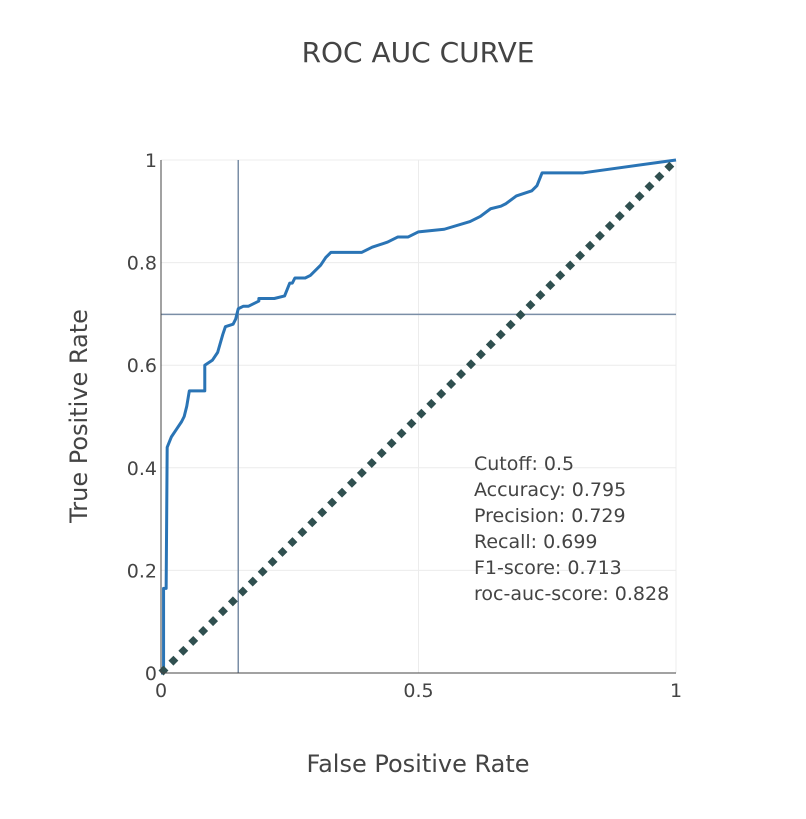  What do you see at coordinates (151, 161) in the screenshot?
I see `y-tick-label-5: 1` at bounding box center [151, 161].